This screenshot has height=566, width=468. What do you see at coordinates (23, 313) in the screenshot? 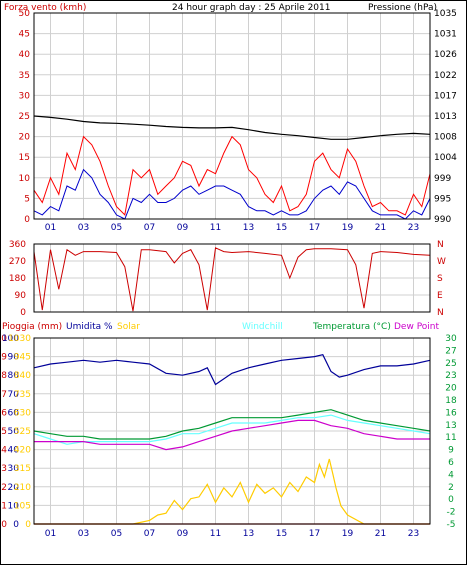
I see `direction-deg-tick-0: 0` at bounding box center [23, 313].